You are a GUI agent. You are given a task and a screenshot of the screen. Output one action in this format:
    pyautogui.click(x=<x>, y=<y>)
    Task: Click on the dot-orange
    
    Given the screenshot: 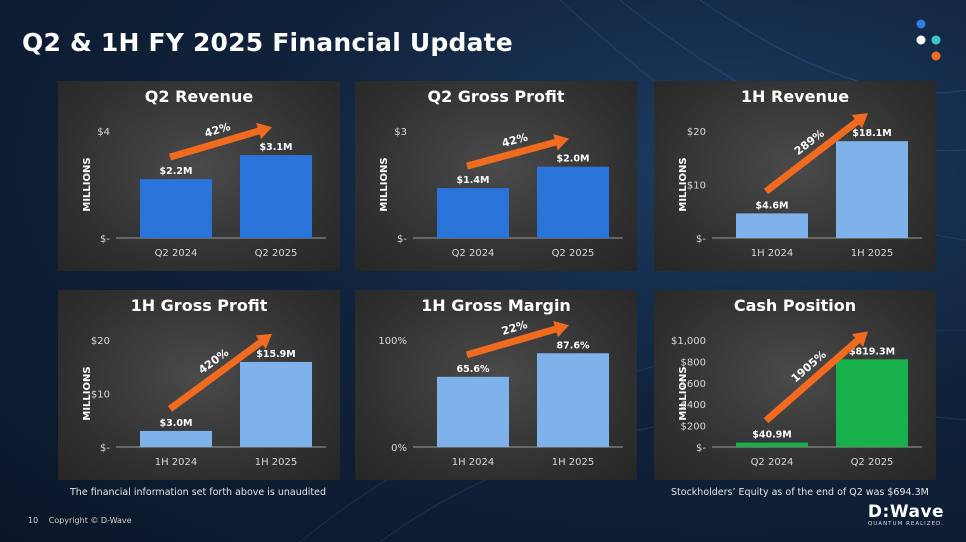 What is the action you would take?
    pyautogui.click(x=936, y=56)
    